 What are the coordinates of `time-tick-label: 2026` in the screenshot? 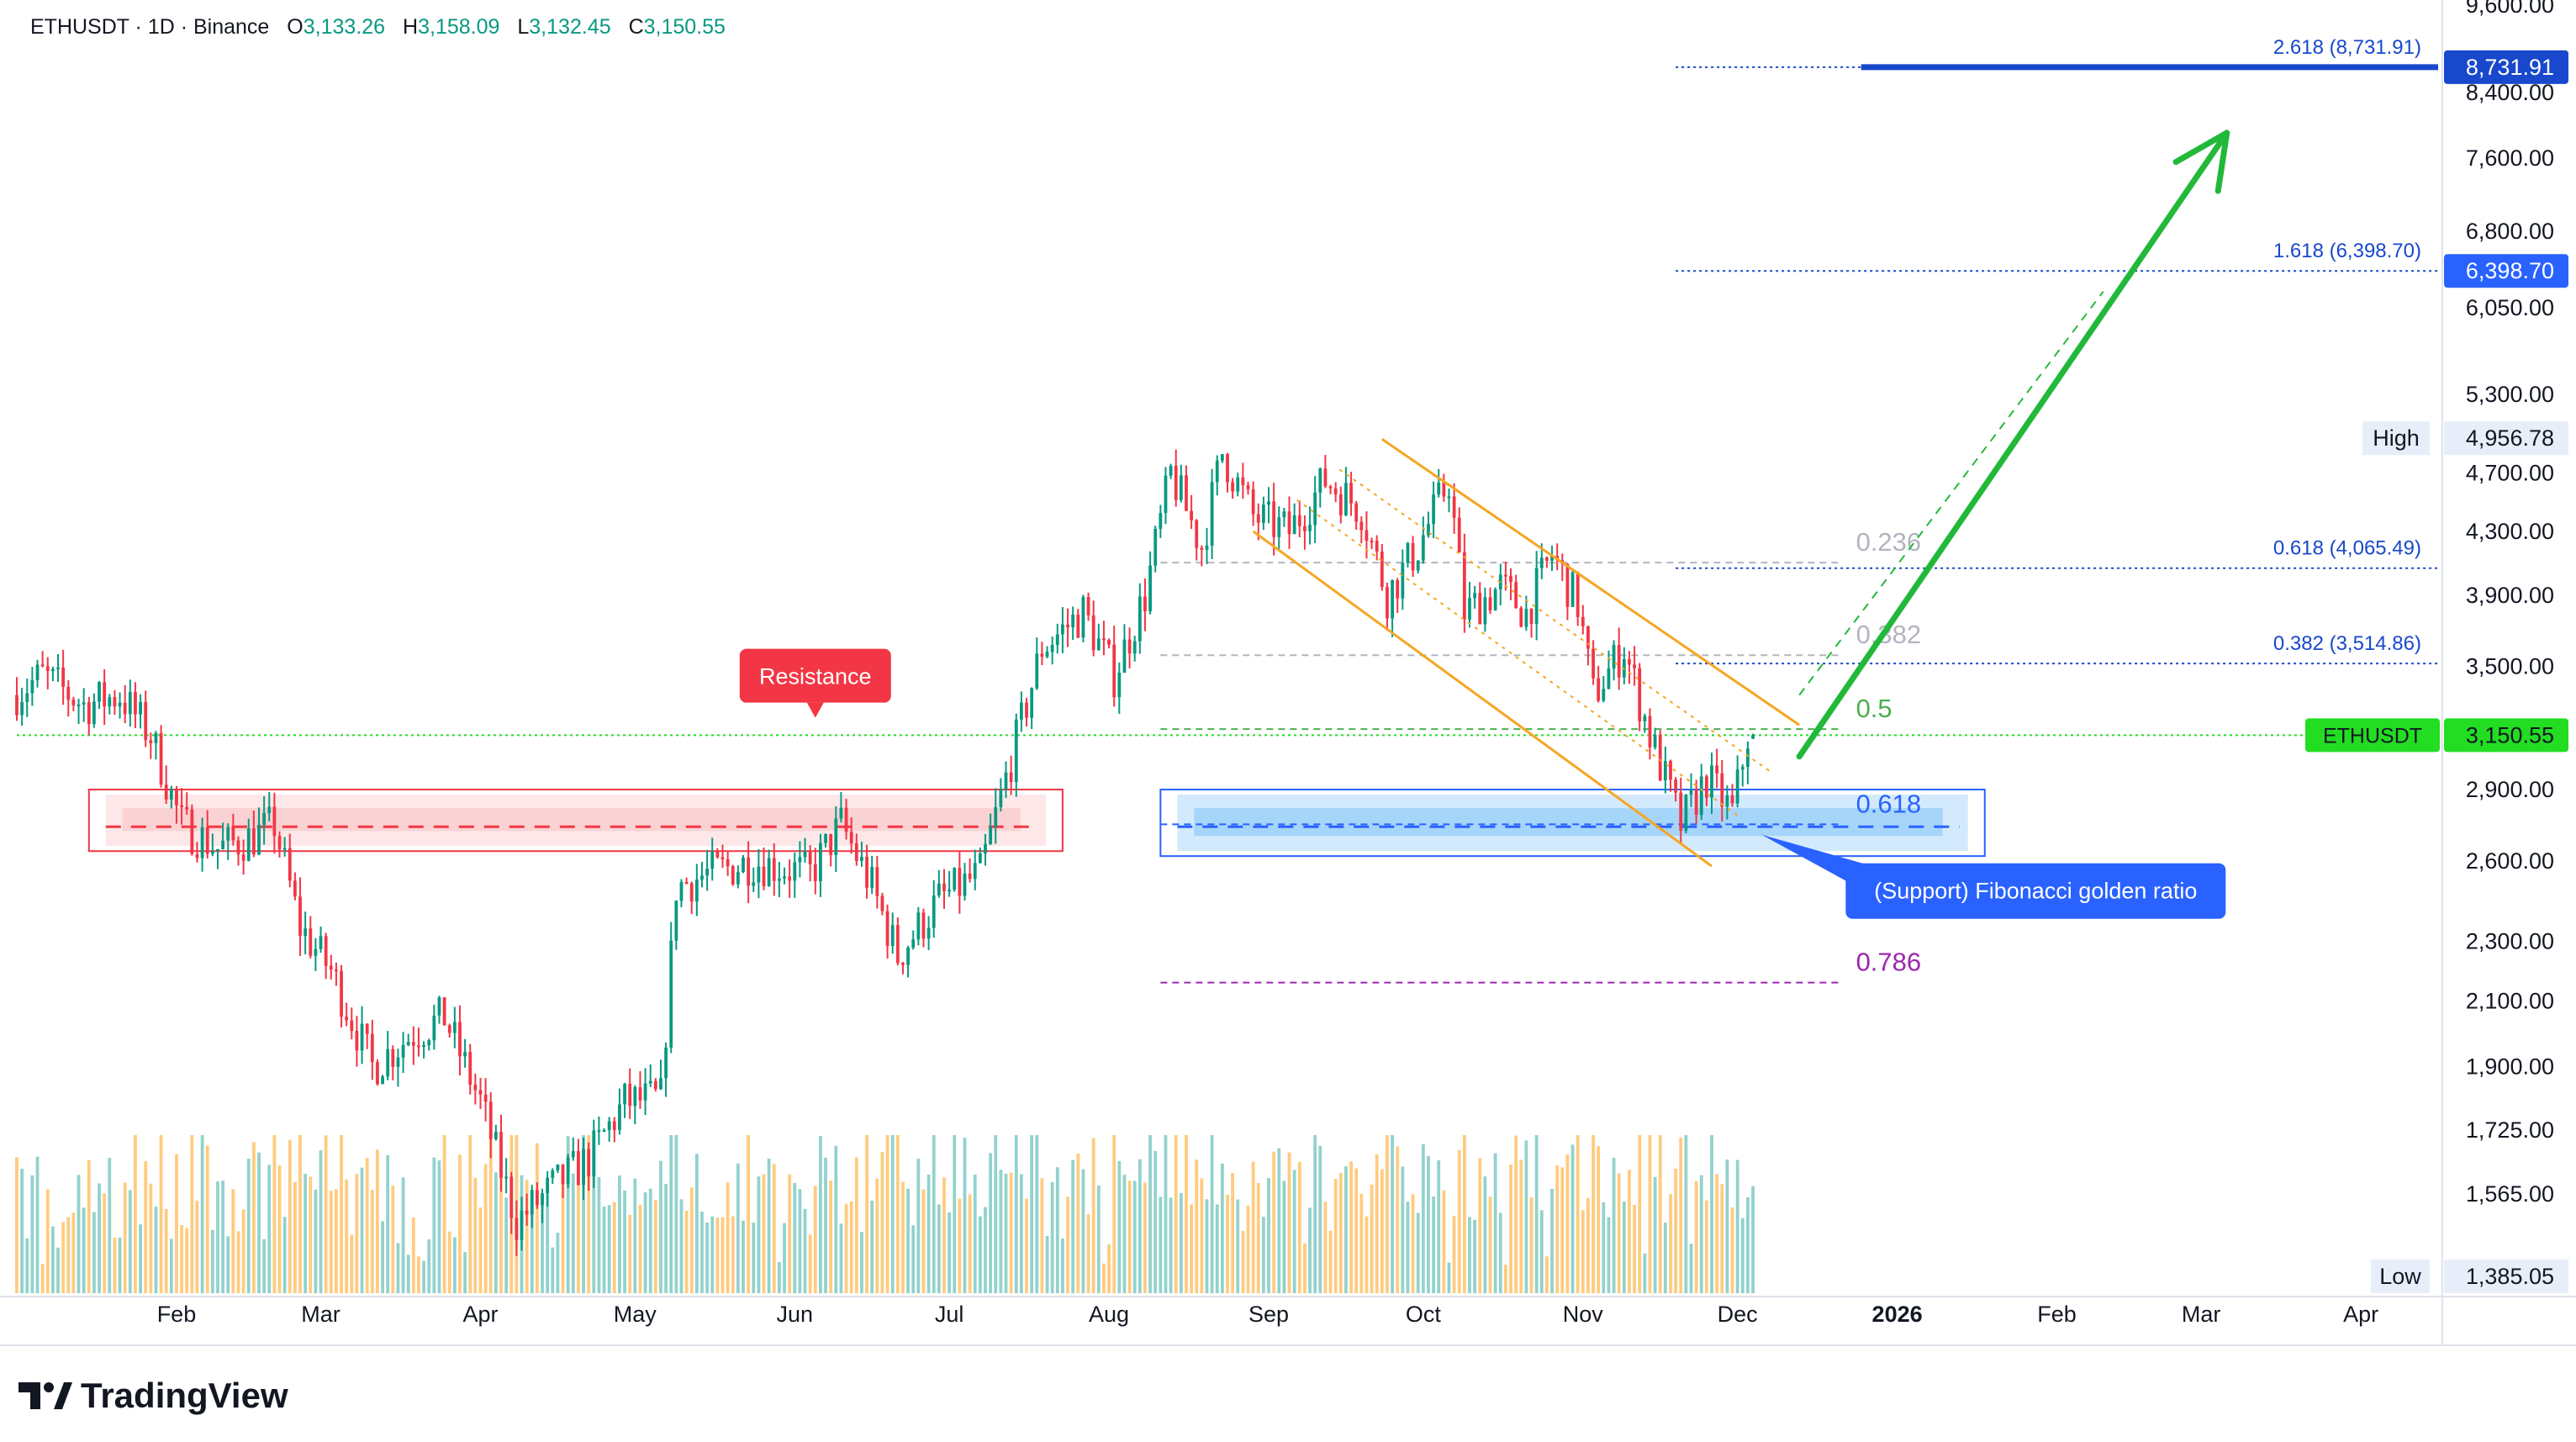 It's located at (1897, 1314).